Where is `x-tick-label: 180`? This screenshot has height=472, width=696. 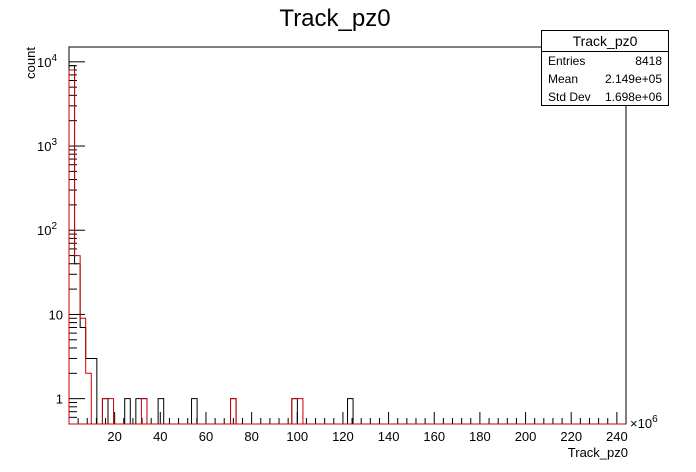 x-tick-label: 180 is located at coordinates (480, 436).